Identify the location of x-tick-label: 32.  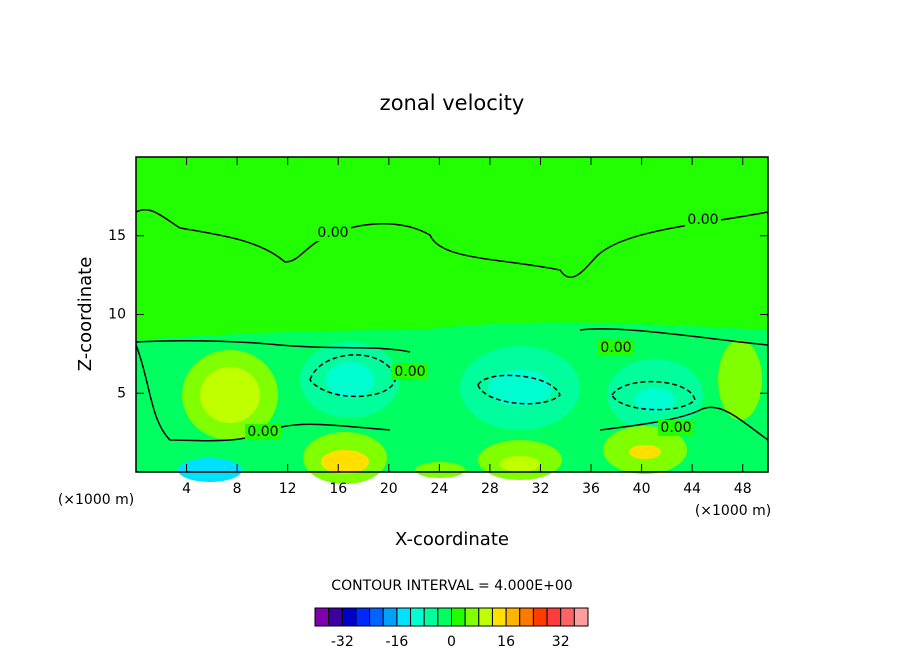
(541, 489).